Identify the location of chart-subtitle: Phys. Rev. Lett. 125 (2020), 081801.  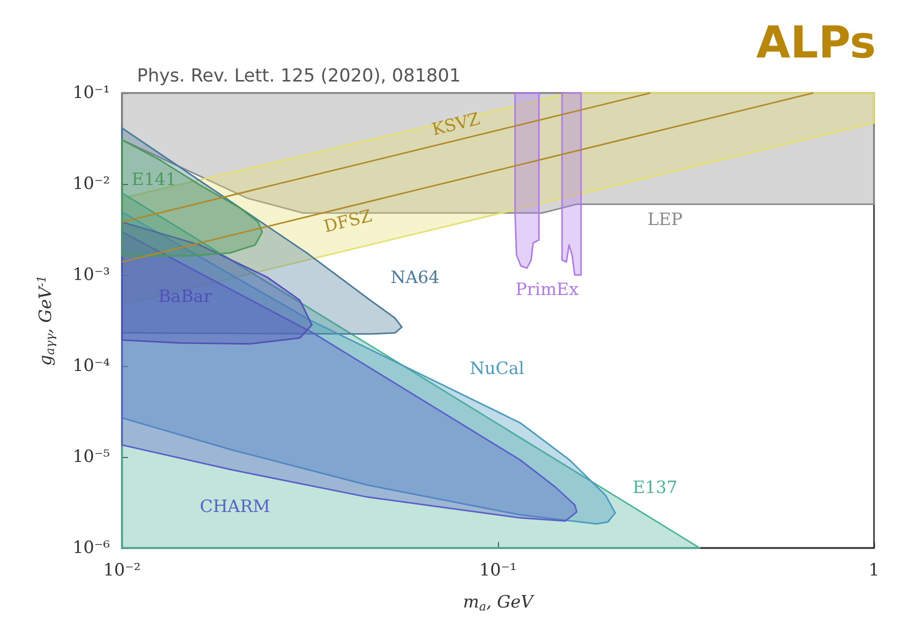
(299, 76).